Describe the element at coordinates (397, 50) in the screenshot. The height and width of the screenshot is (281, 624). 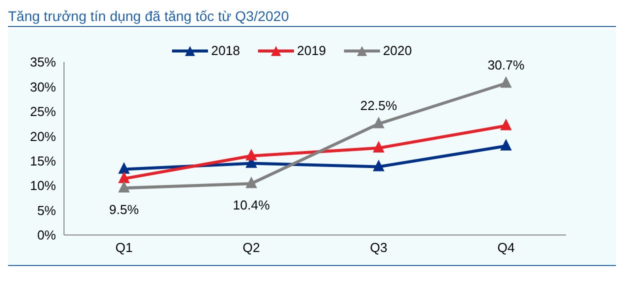
I see `legend-label: 2020` at that location.